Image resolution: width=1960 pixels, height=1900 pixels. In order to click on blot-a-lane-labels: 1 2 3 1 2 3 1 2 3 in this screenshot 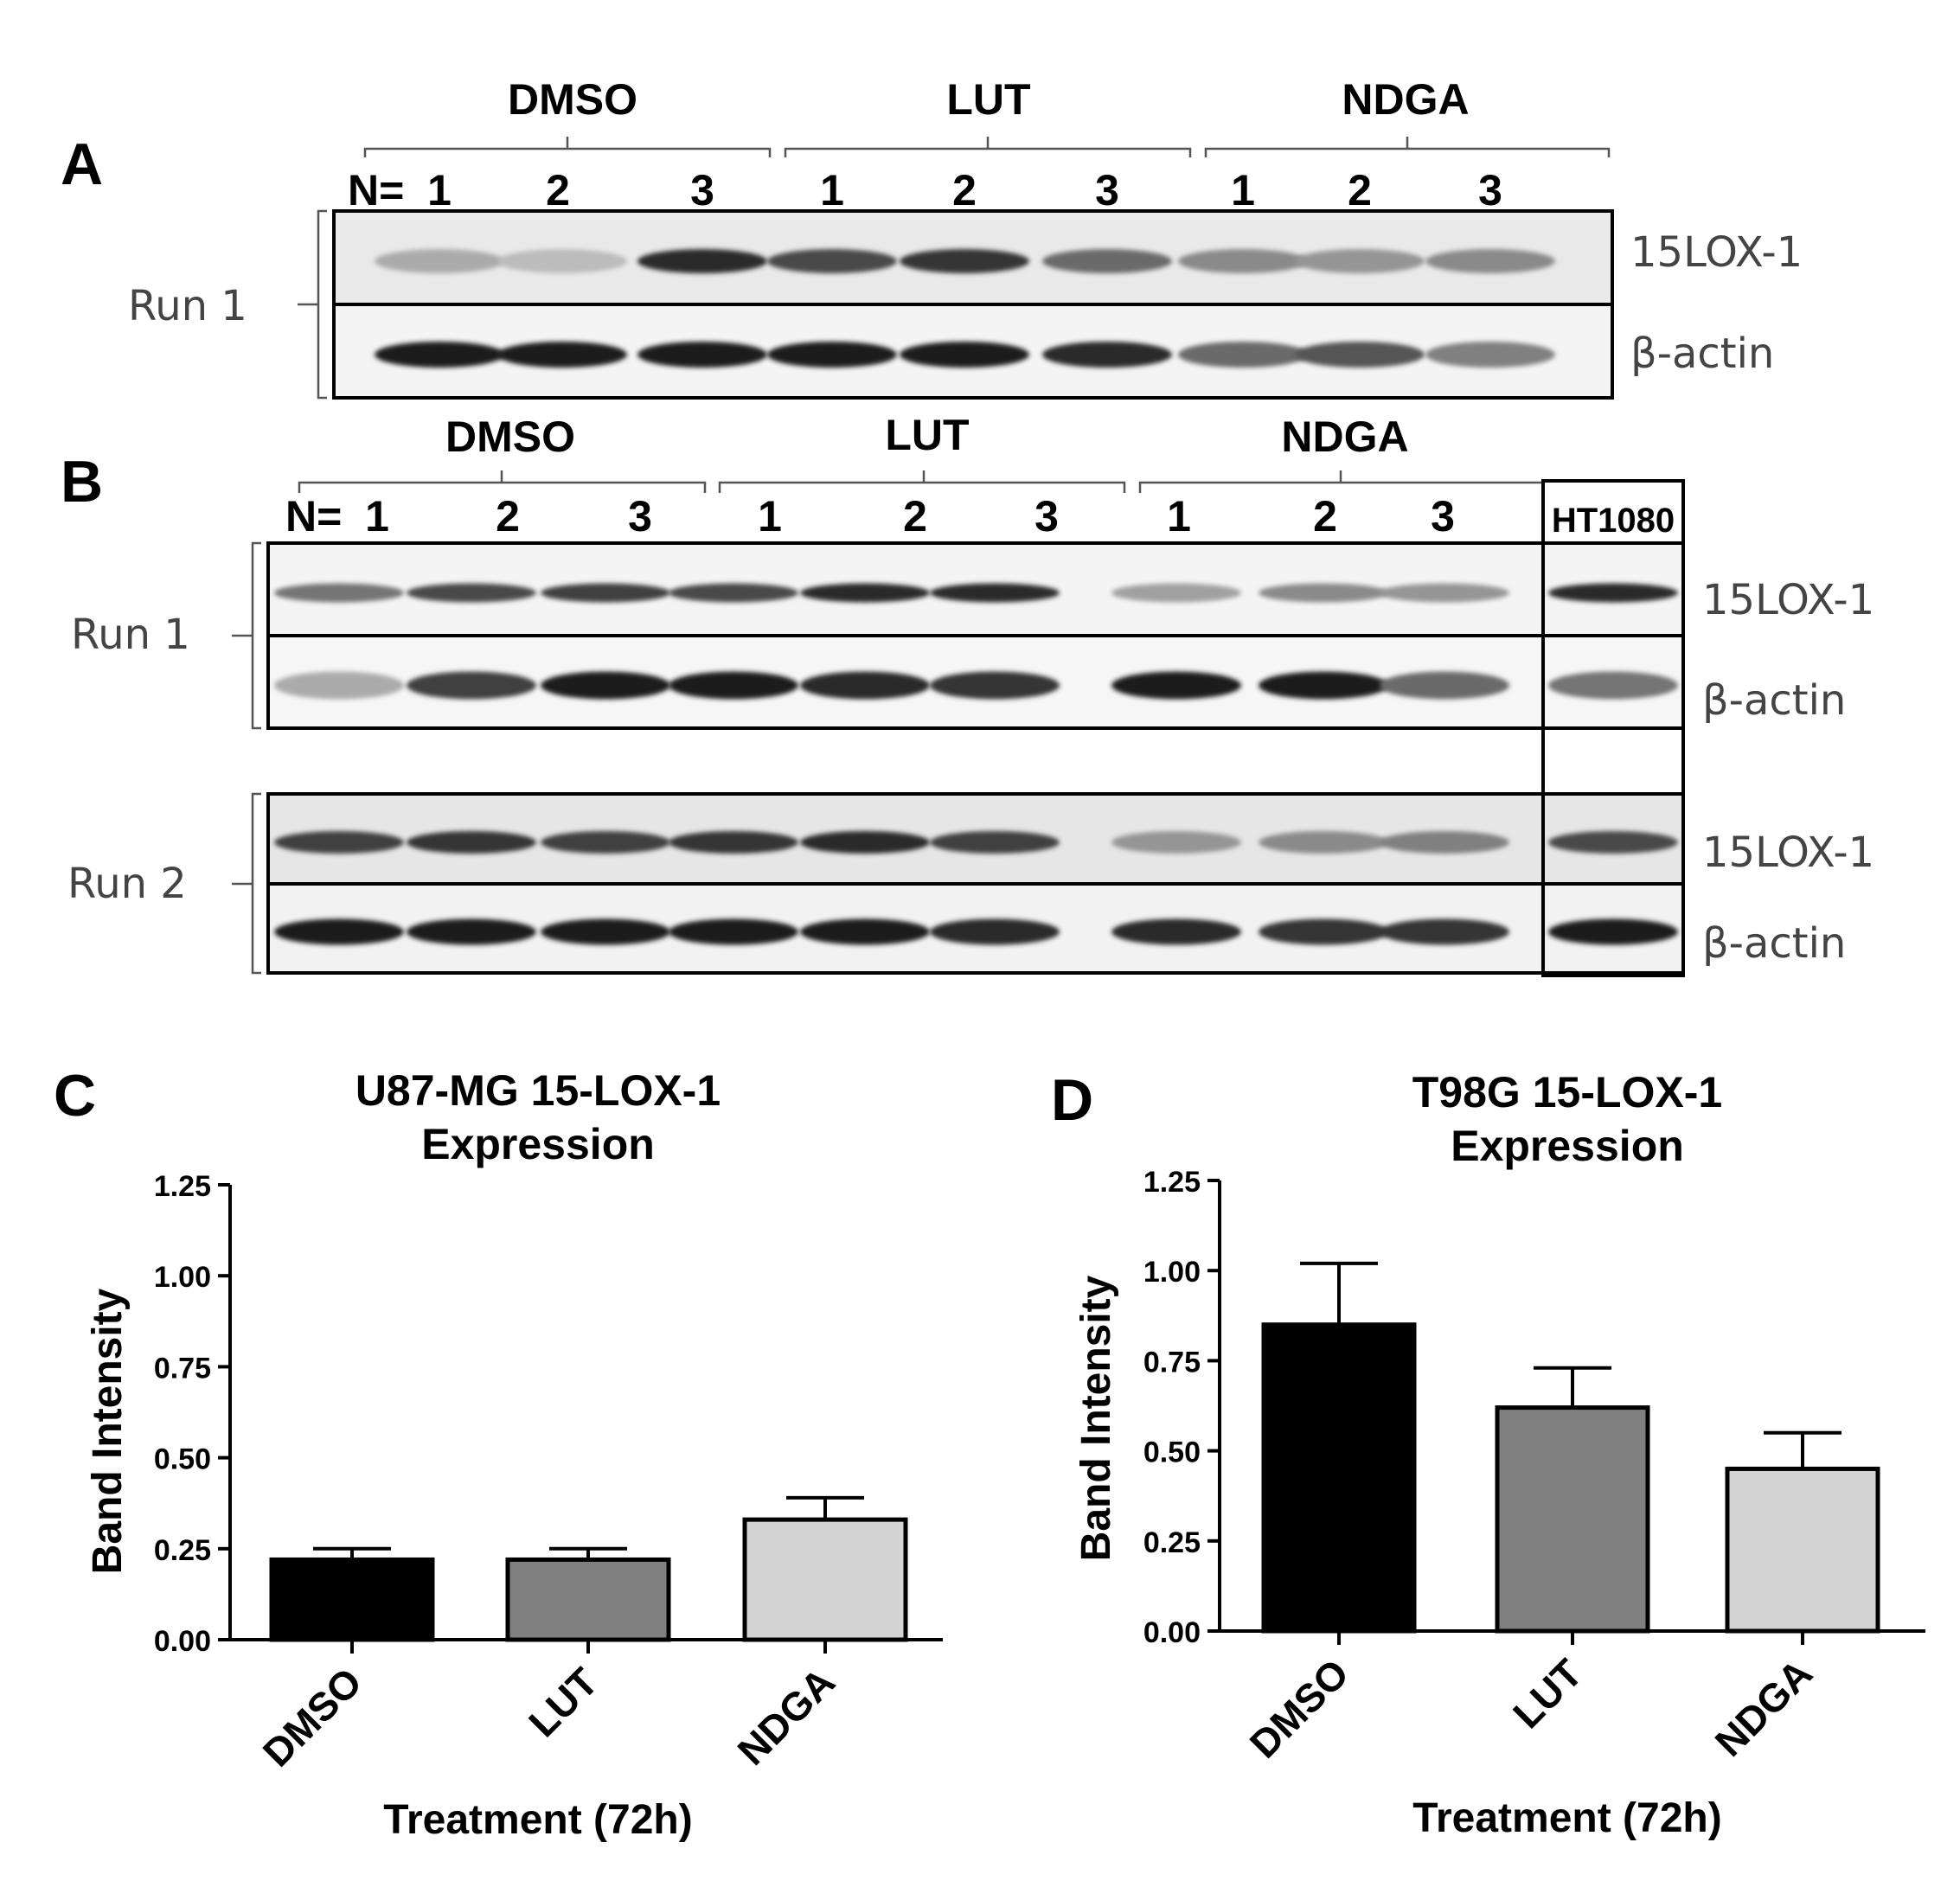, I will do `click(964, 190)`.